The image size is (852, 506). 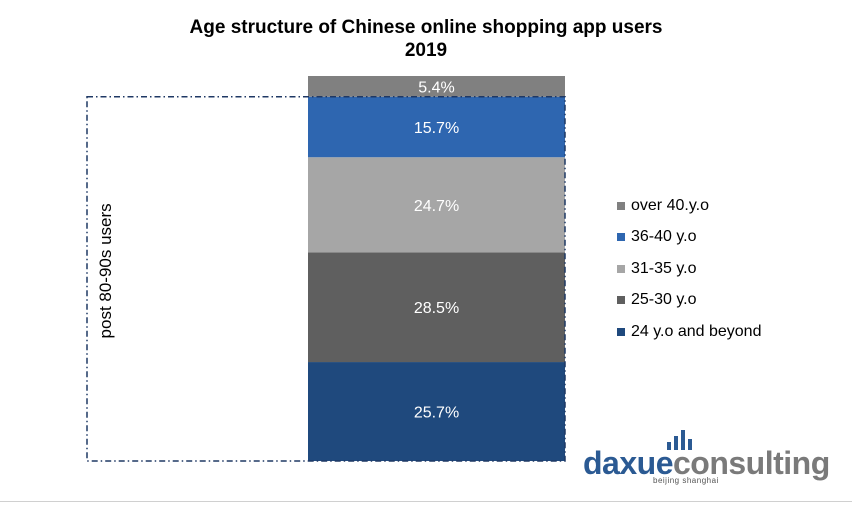 I want to click on daxue-consulting-logo: daxueconsulting beijing shanghai, so click(x=713, y=458).